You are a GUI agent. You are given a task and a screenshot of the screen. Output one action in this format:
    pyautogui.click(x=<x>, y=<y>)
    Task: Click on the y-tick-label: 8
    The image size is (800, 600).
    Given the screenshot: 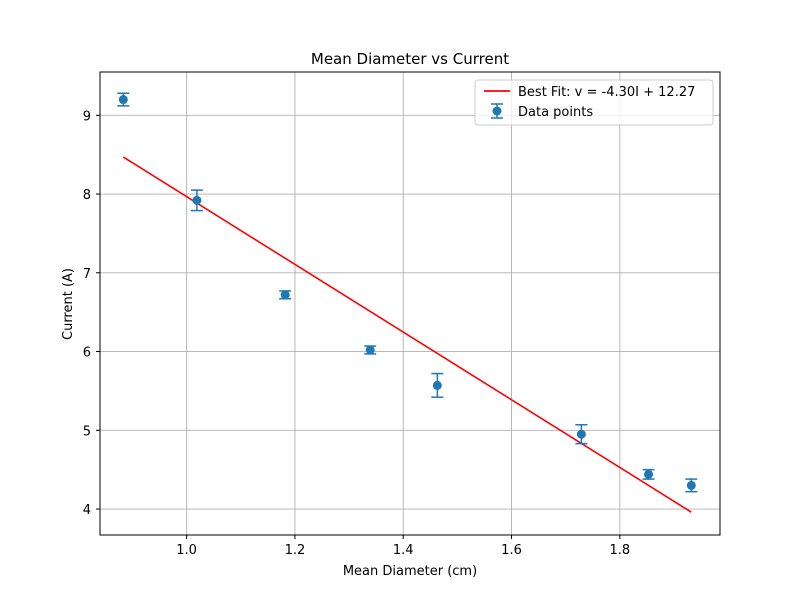 What is the action you would take?
    pyautogui.click(x=87, y=195)
    